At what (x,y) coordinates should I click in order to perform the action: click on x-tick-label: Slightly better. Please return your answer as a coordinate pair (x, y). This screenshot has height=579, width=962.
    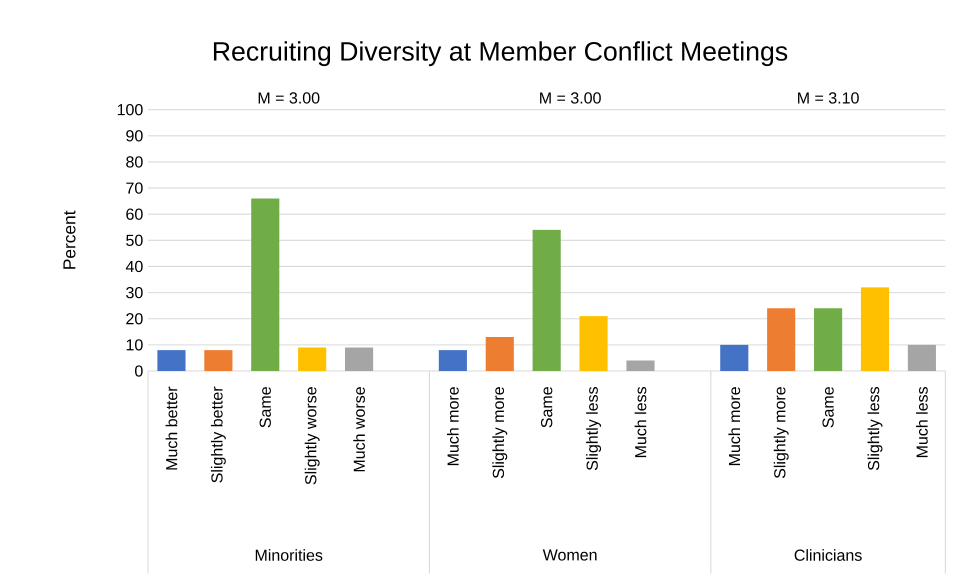
    Looking at the image, I should click on (218, 434).